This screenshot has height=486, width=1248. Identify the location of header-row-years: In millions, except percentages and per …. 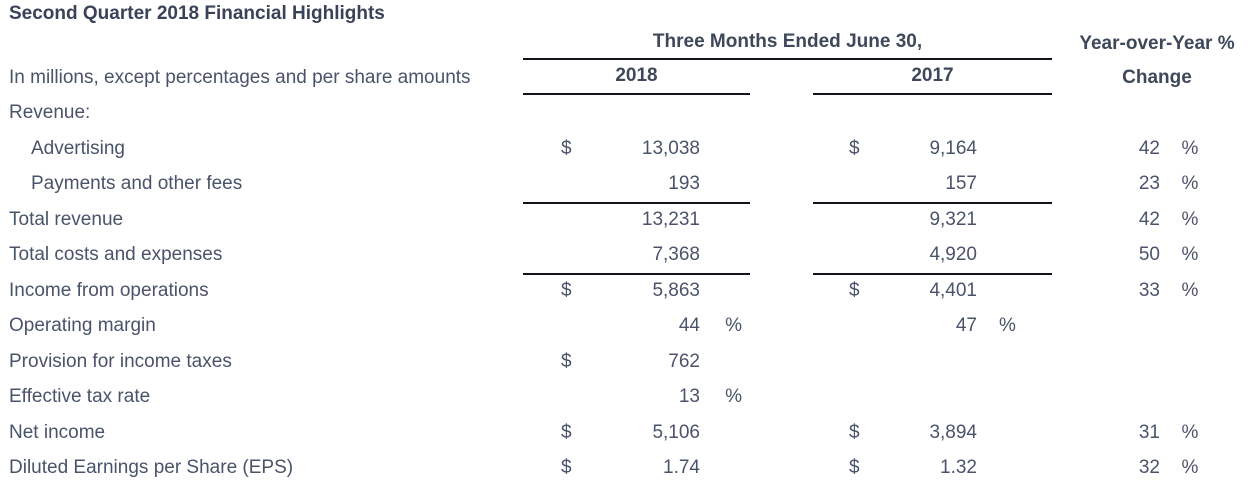
(624, 77).